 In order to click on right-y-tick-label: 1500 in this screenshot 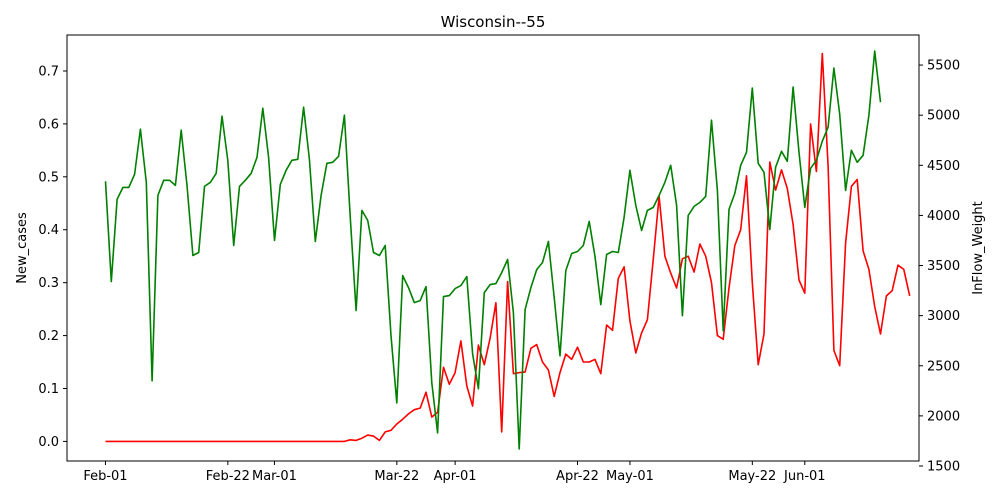, I will do `click(943, 467)`.